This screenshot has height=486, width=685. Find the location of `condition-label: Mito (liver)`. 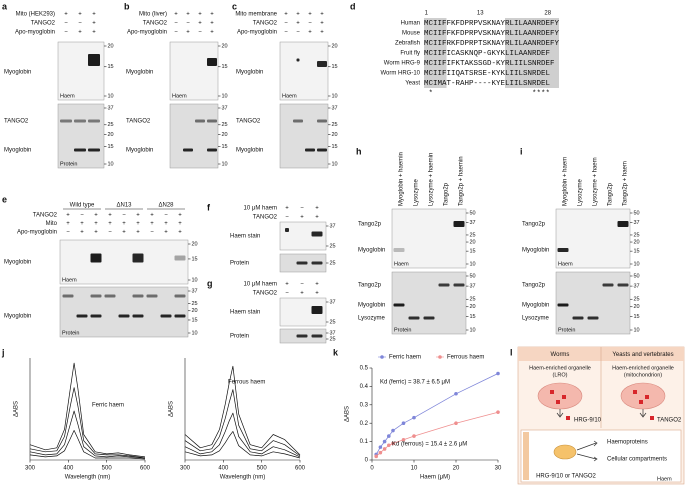

condition-label: Mito (liver) is located at coordinates (153, 15).